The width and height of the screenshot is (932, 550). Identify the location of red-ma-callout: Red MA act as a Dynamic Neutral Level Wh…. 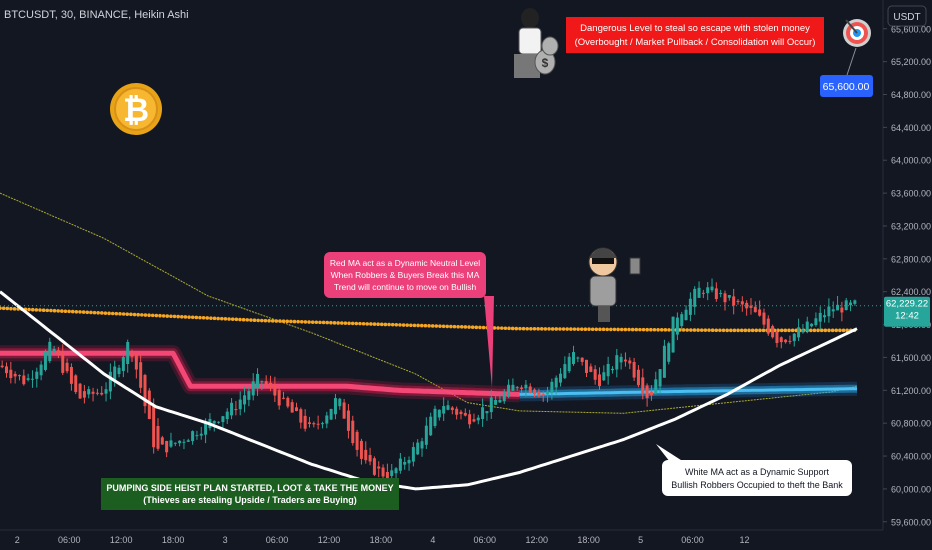
(409, 320).